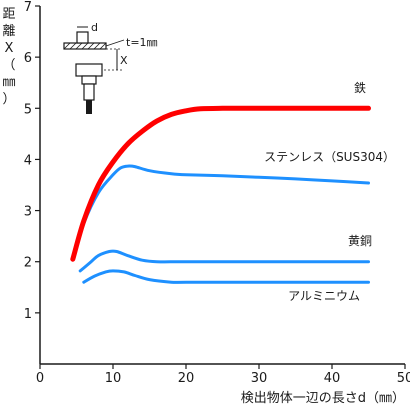 Image resolution: width=410 pixels, height=410 pixels. What do you see at coordinates (115, 43) in the screenshot?
I see `t-pointer` at bounding box center [115, 43].